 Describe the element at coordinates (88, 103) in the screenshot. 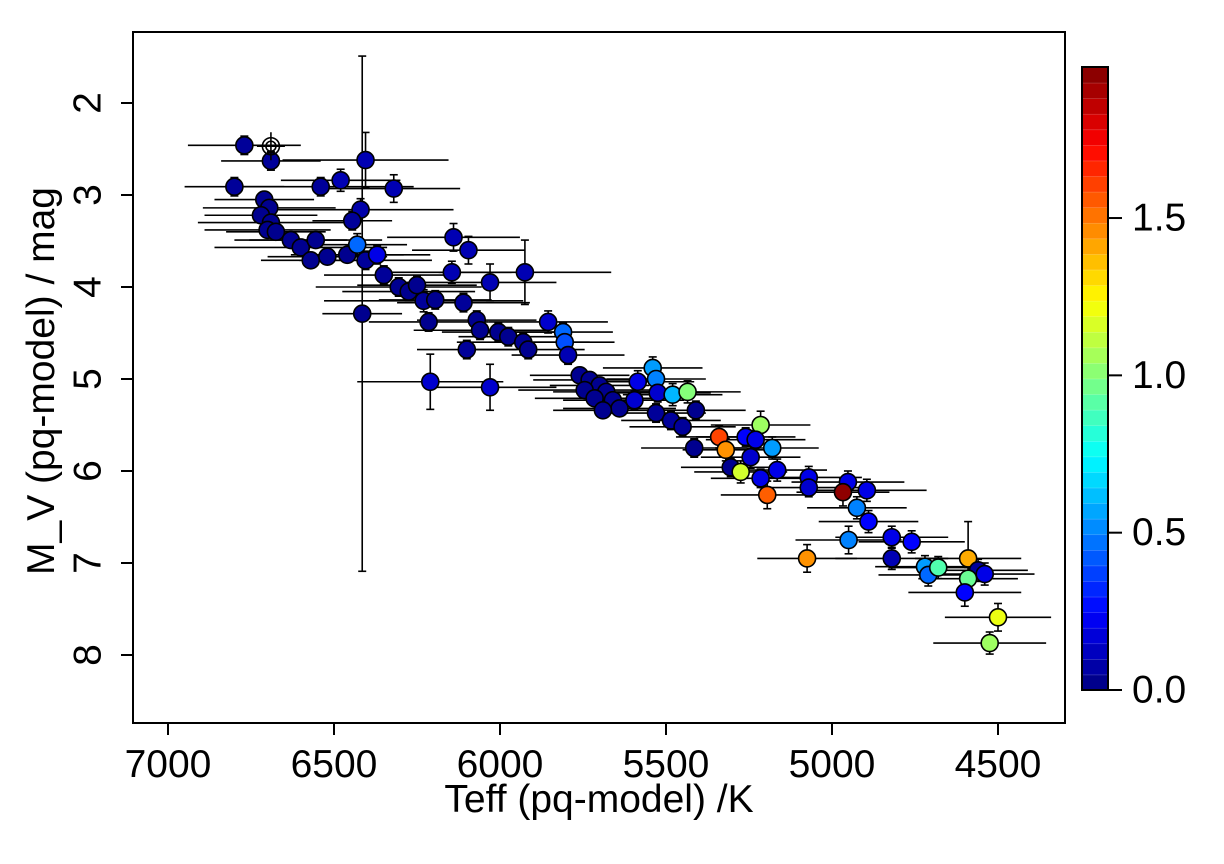

I see `y-tick-label: 2` at that location.